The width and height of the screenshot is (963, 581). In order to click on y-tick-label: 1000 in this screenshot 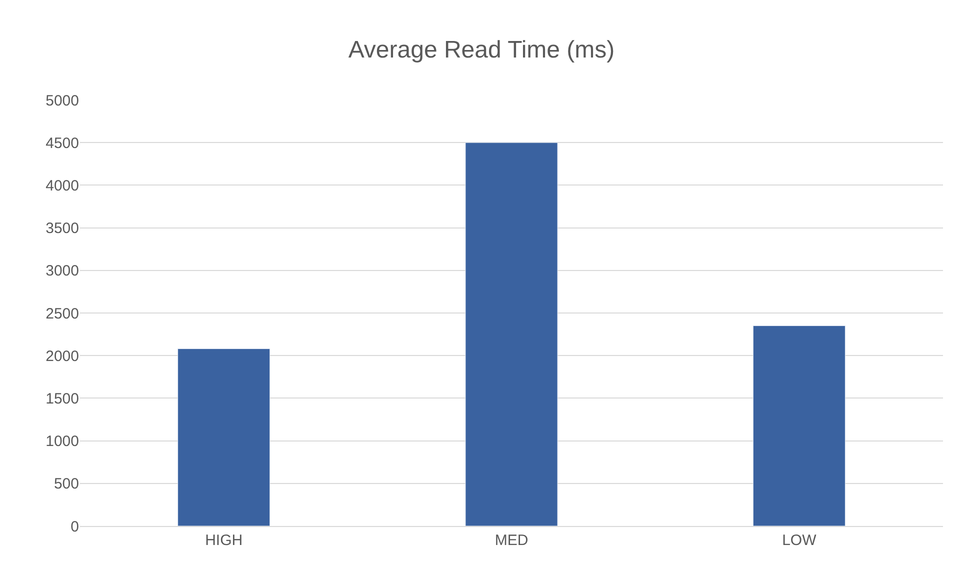, I will do `click(62, 441)`.